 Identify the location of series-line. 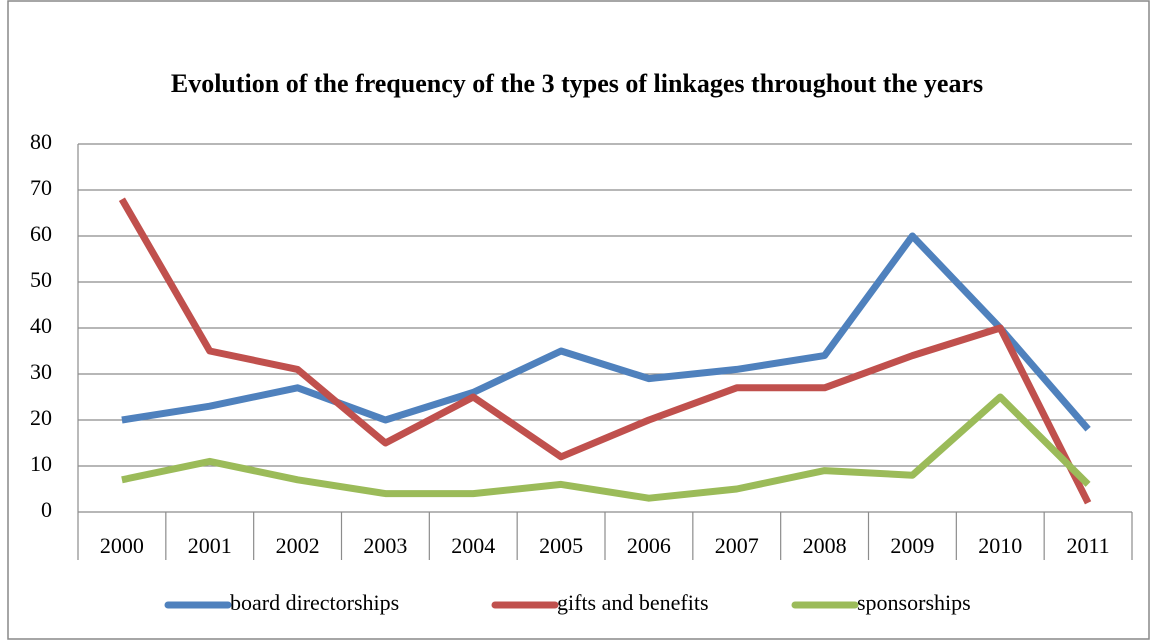
(606, 447).